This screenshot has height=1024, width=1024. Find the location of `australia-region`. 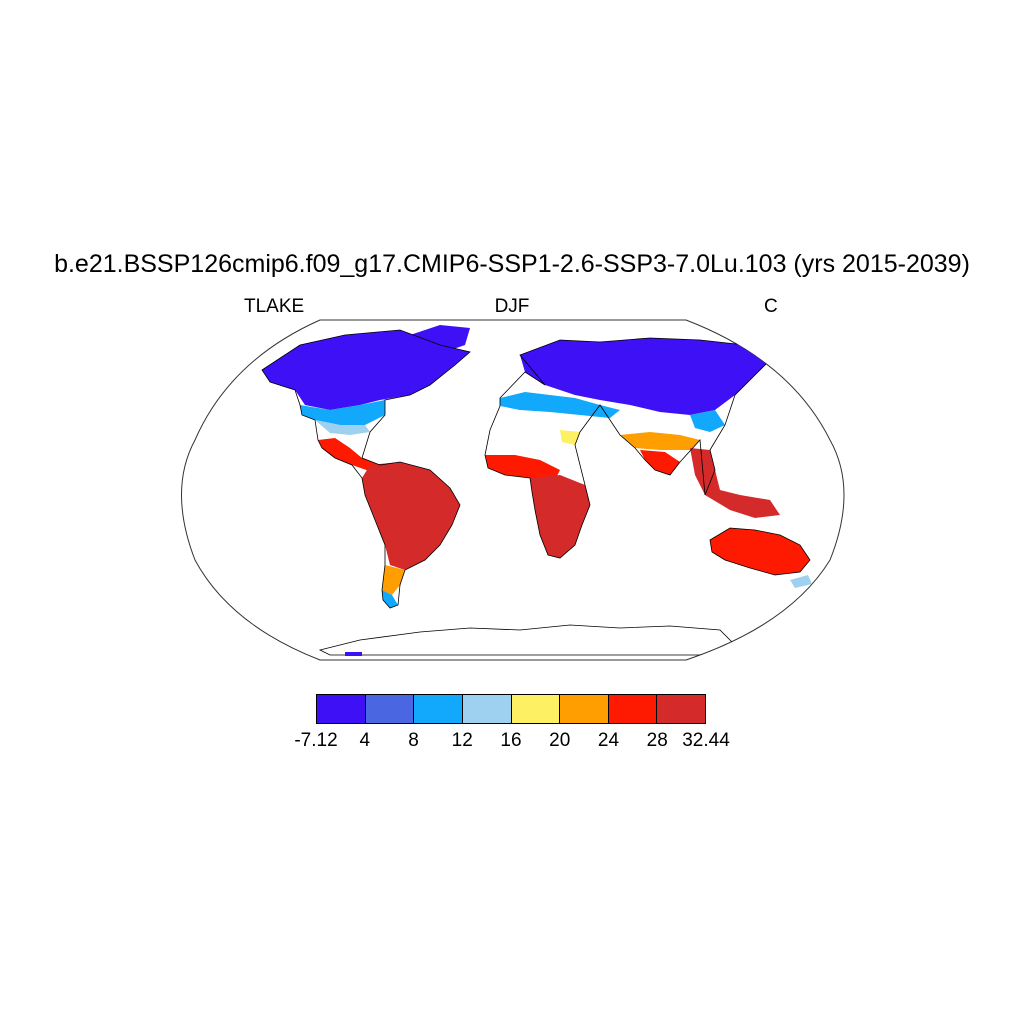

australia-region is located at coordinates (760, 551).